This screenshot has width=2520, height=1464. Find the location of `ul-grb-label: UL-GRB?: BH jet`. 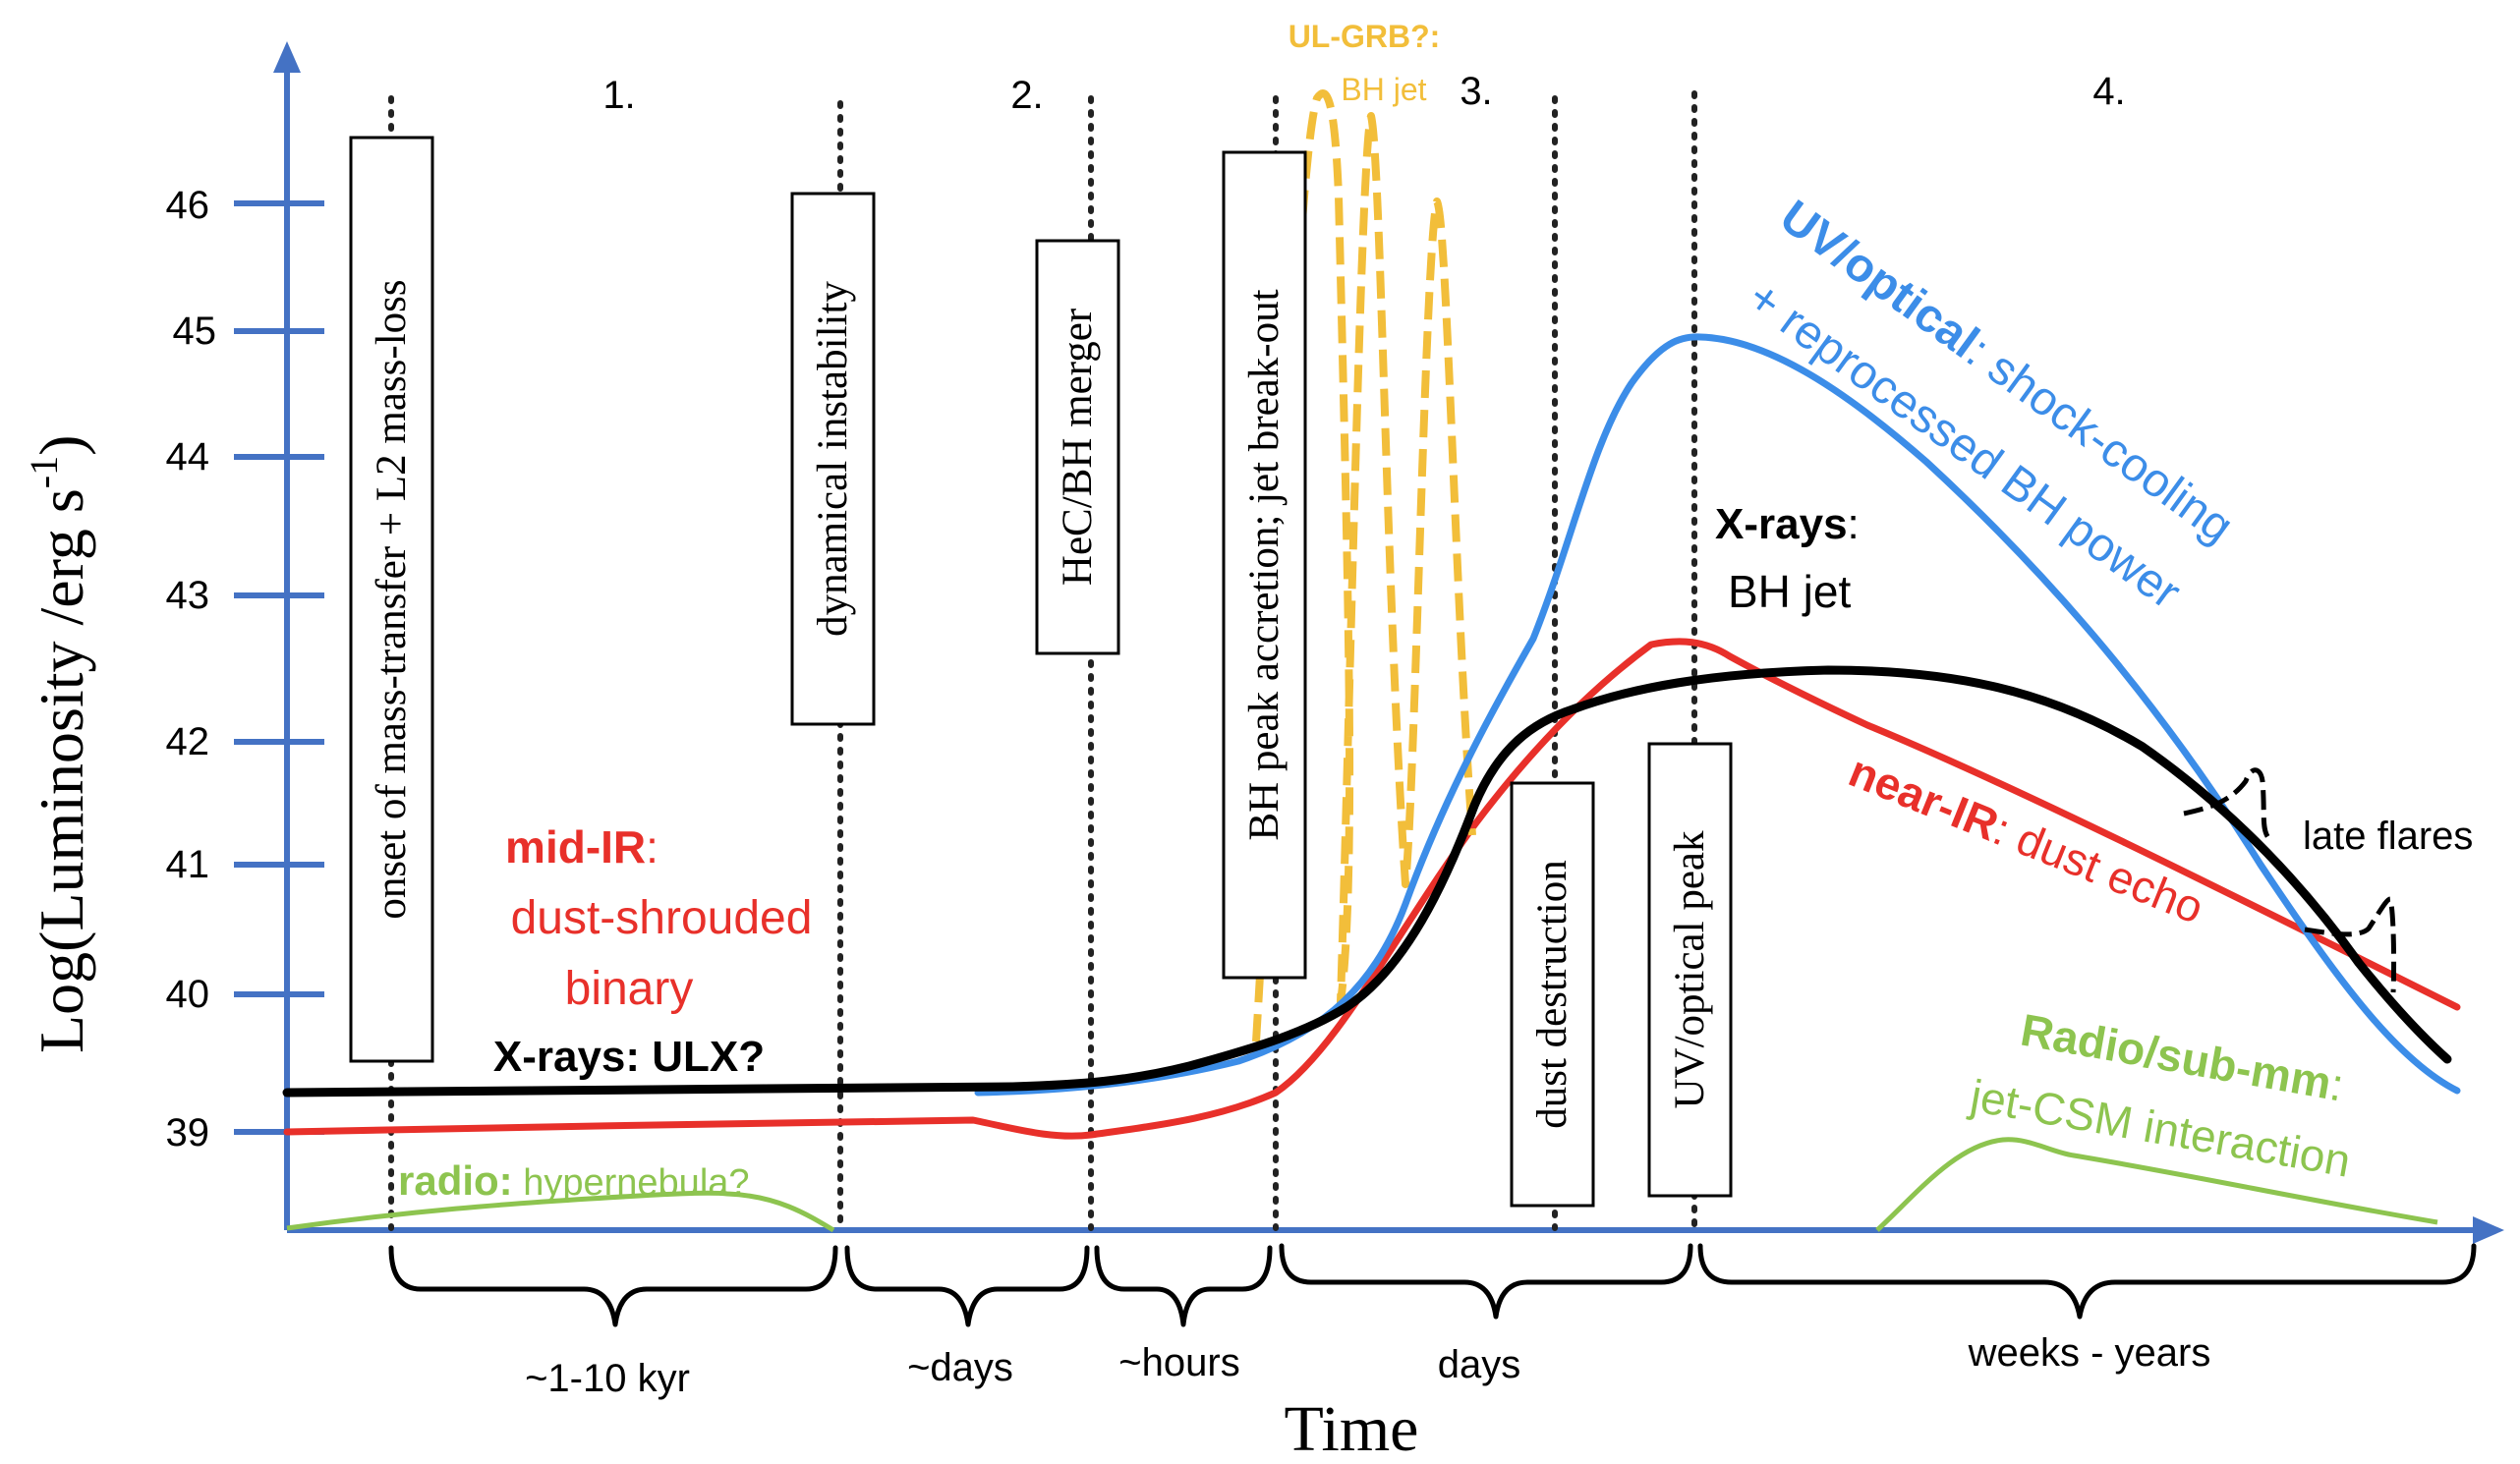

ul-grb-label: UL-GRB?: BH jet is located at coordinates (1365, 63).